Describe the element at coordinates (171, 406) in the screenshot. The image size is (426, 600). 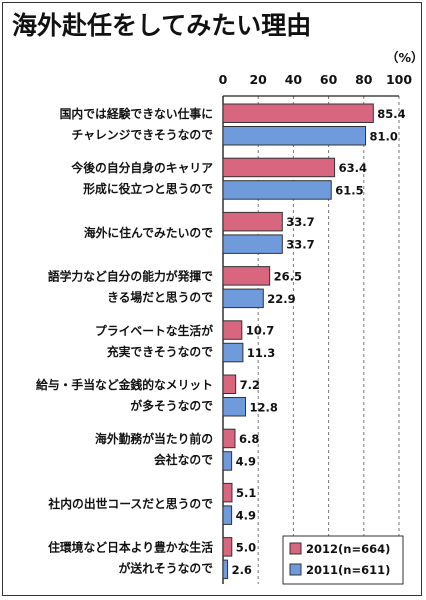
I see `category-label: が多そうなので` at that location.